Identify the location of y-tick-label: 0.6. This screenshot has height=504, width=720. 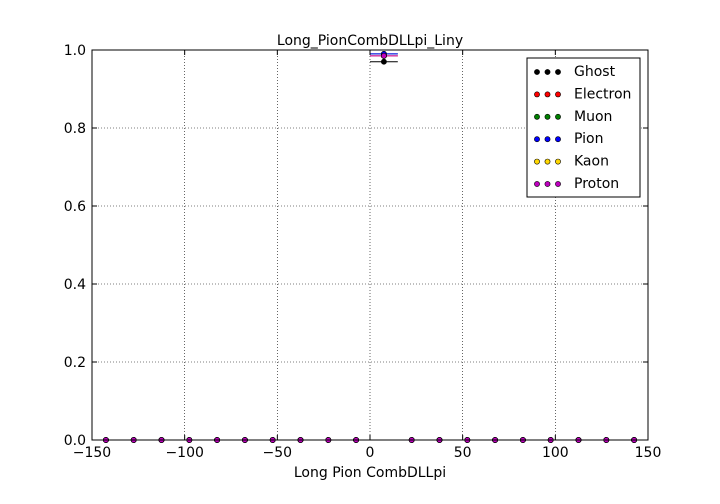
(75, 207).